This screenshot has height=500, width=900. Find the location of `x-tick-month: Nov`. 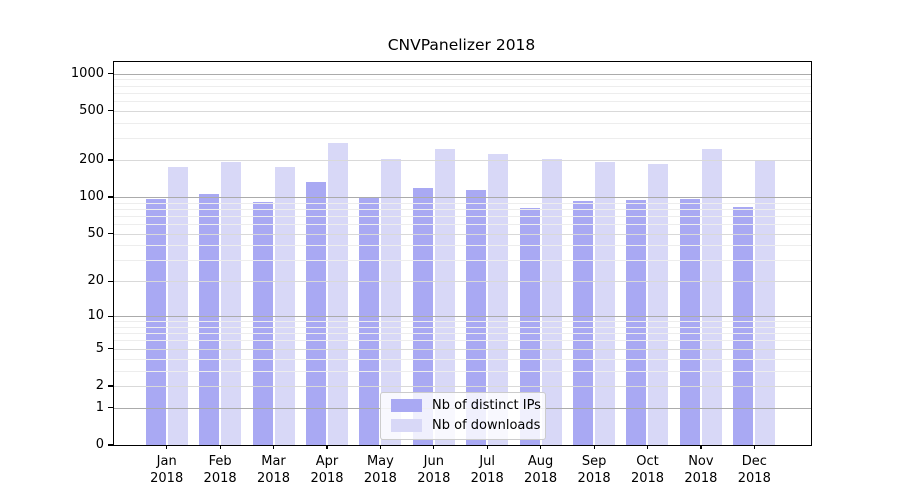

x-tick-month: Nov is located at coordinates (701, 461).